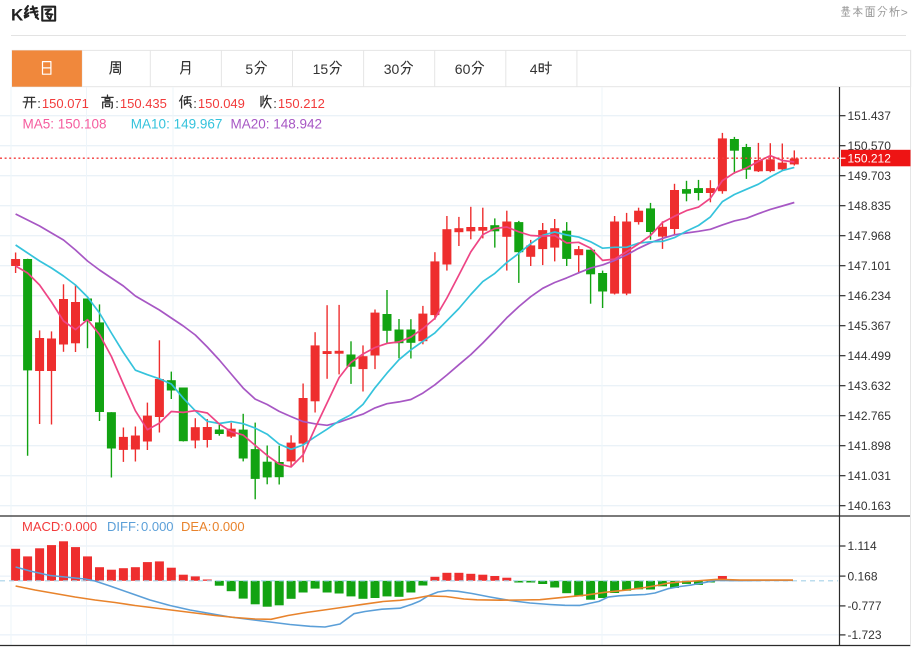 This screenshot has height=651, width=916. Describe the element at coordinates (863, 576) in the screenshot. I see `svg-text: 0.168` at that location.